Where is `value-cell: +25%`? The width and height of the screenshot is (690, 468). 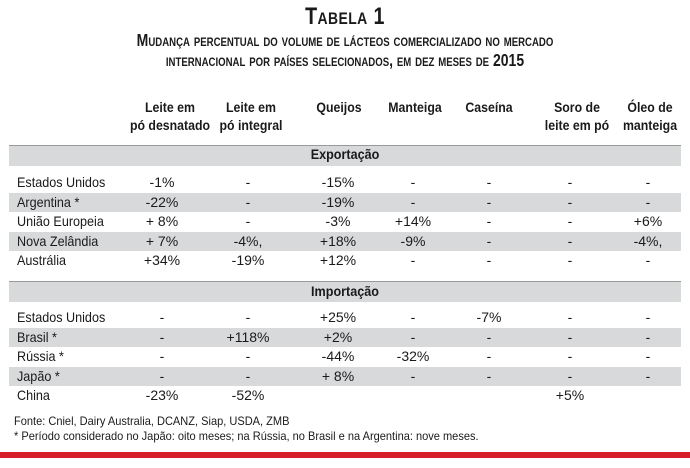
value-cell: +25% is located at coordinates (338, 317).